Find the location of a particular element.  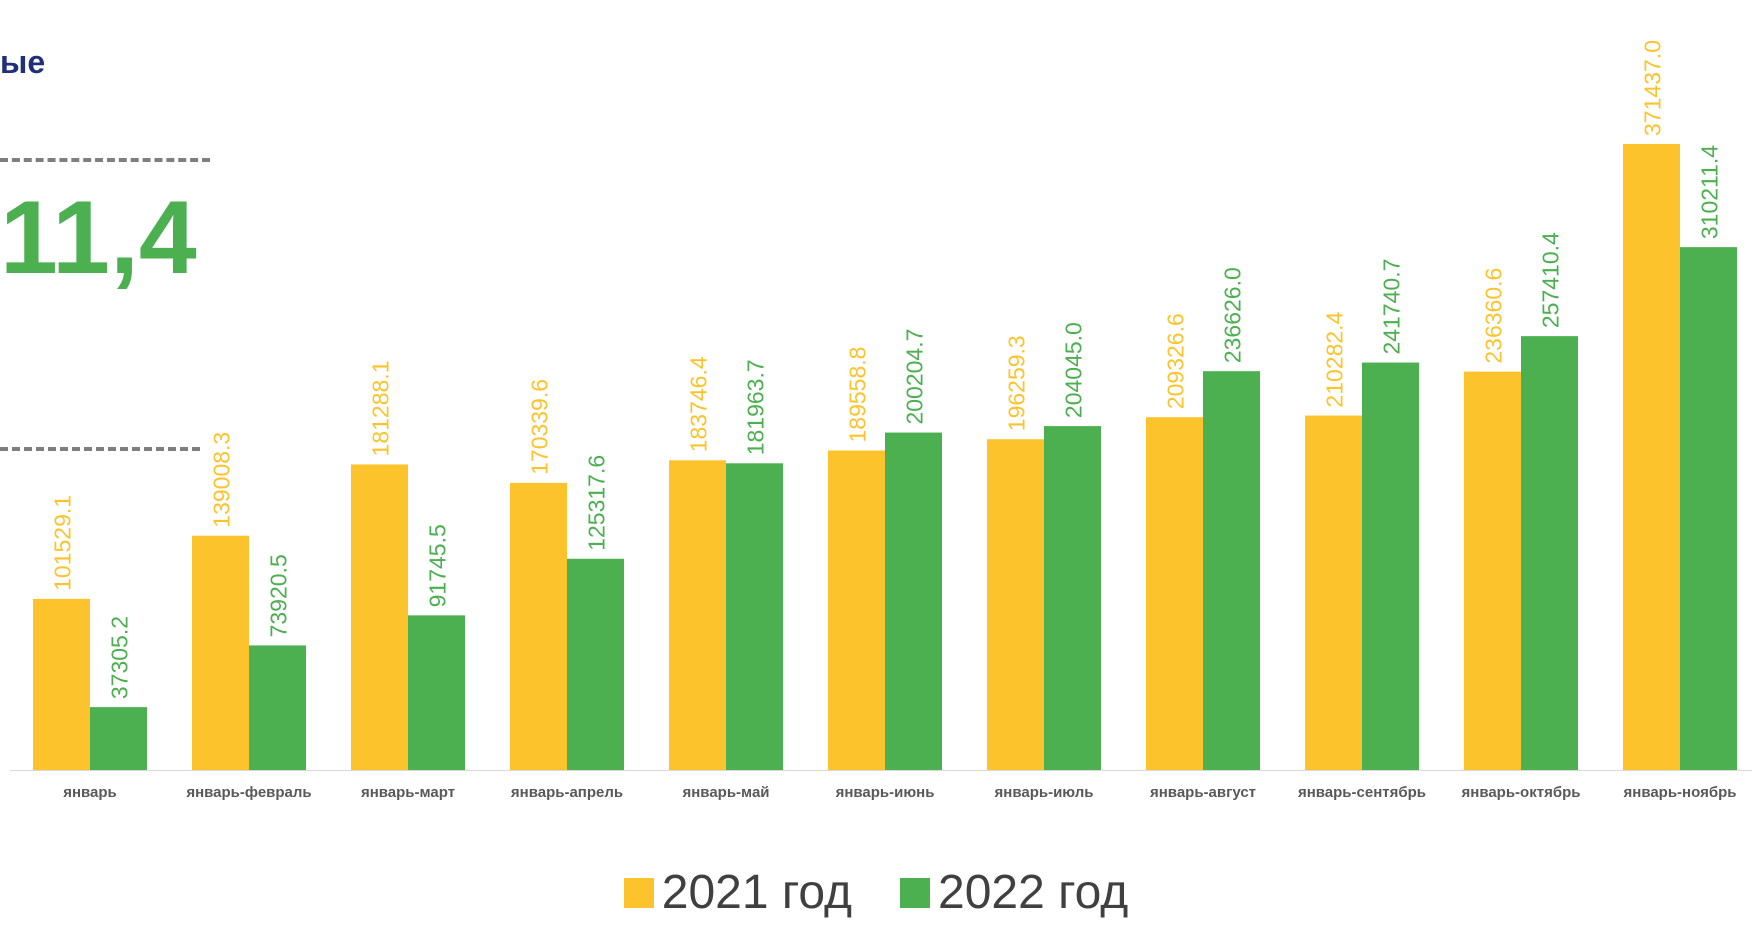

x-tick-label: январь-март is located at coordinates (408, 792).